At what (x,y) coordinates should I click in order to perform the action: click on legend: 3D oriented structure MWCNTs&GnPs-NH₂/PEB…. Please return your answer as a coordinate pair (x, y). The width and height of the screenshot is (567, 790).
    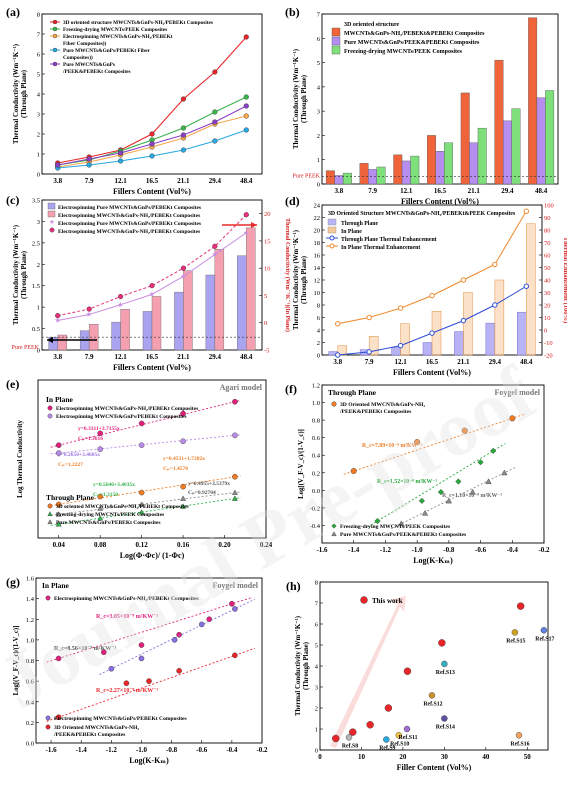
    Looking at the image, I should click on (408, 38).